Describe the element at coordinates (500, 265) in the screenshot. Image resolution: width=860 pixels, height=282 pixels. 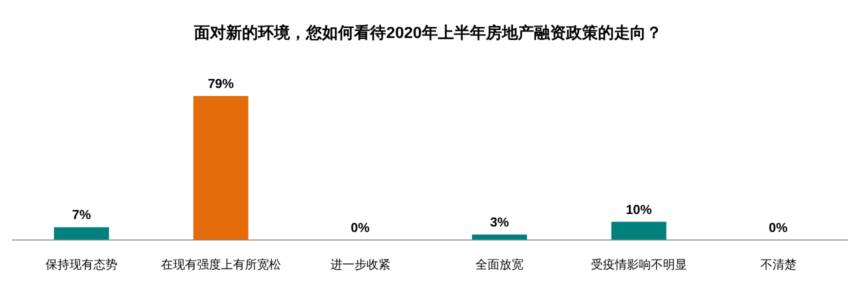
I see `x-tick-label: 全面放宽` at that location.